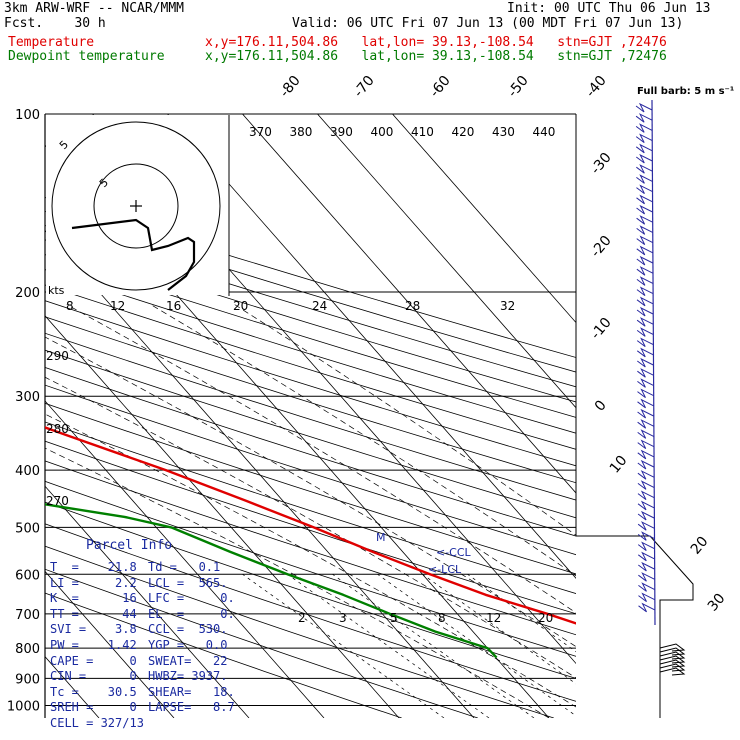 The height and width of the screenshot is (740, 740). I want to click on isotherm-tick-label: 10, so click(619, 465).